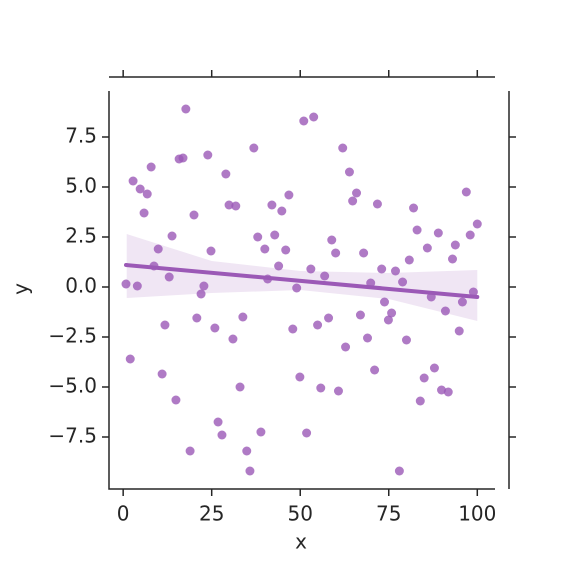  Describe the element at coordinates (81, 186) in the screenshot. I see `y-tick-label: 5.0` at that location.